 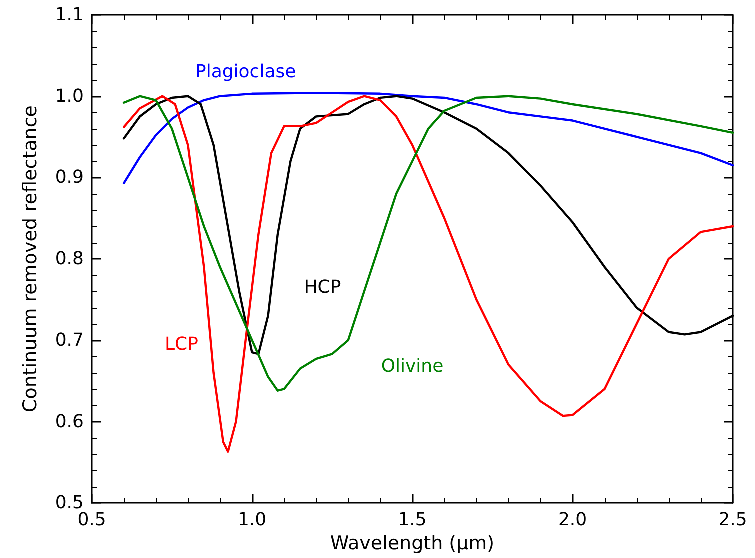 I want to click on series-label: HCP, so click(x=323, y=287).